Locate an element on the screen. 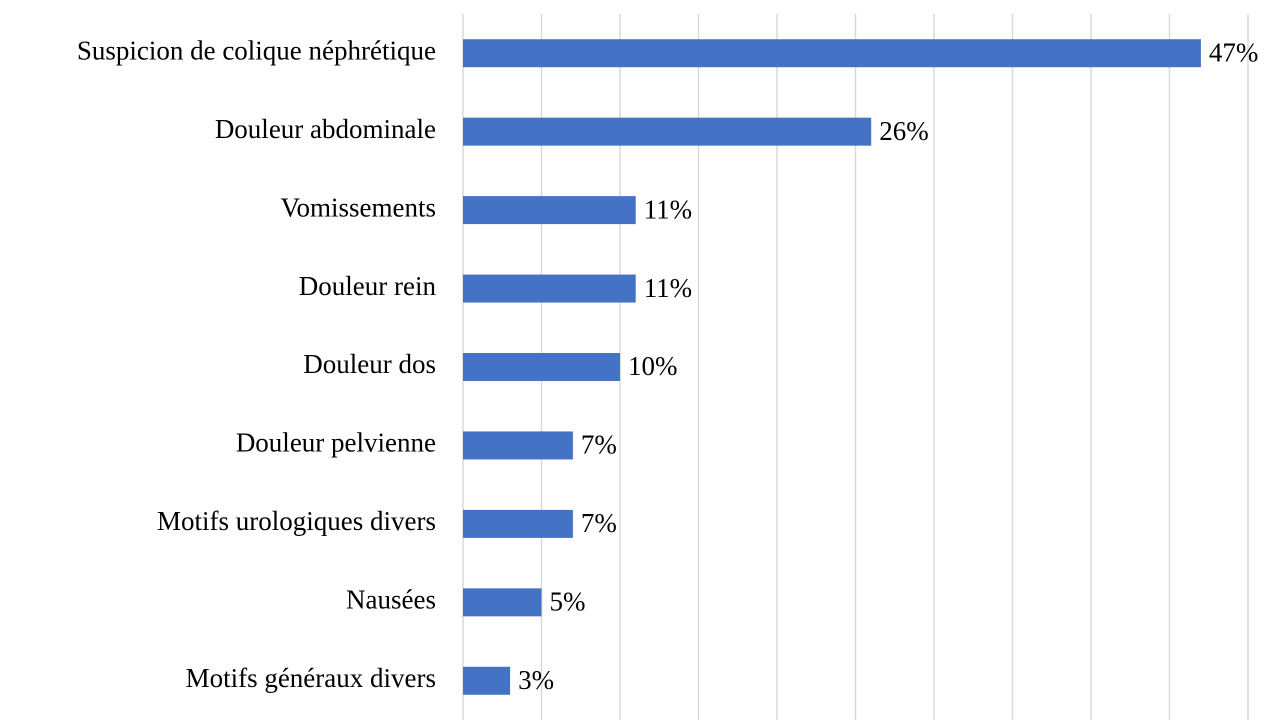  data-label: 10% is located at coordinates (653, 366).